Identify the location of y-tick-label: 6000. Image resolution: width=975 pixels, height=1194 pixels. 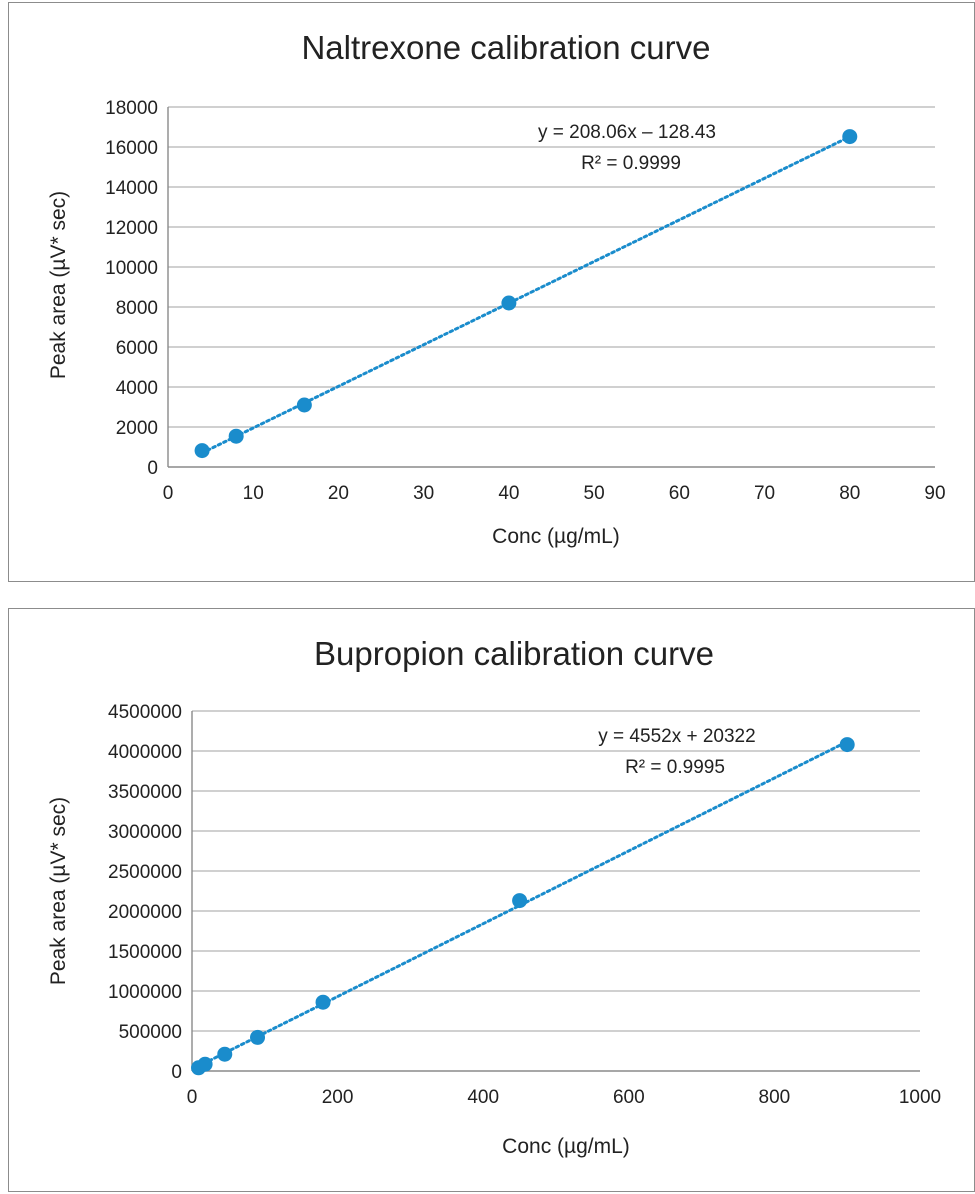
(137, 348).